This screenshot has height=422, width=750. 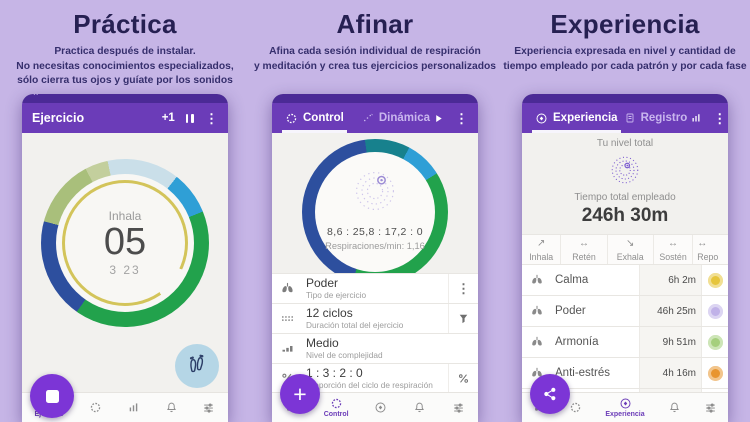 I want to click on tab-experiencia: Experiencia, so click(x=576, y=118).